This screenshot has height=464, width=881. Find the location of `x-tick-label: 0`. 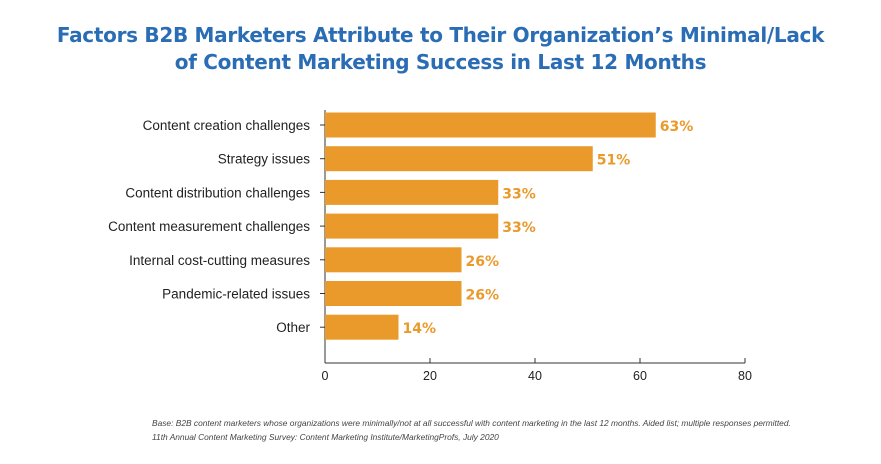

x-tick-label: 0 is located at coordinates (325, 376).